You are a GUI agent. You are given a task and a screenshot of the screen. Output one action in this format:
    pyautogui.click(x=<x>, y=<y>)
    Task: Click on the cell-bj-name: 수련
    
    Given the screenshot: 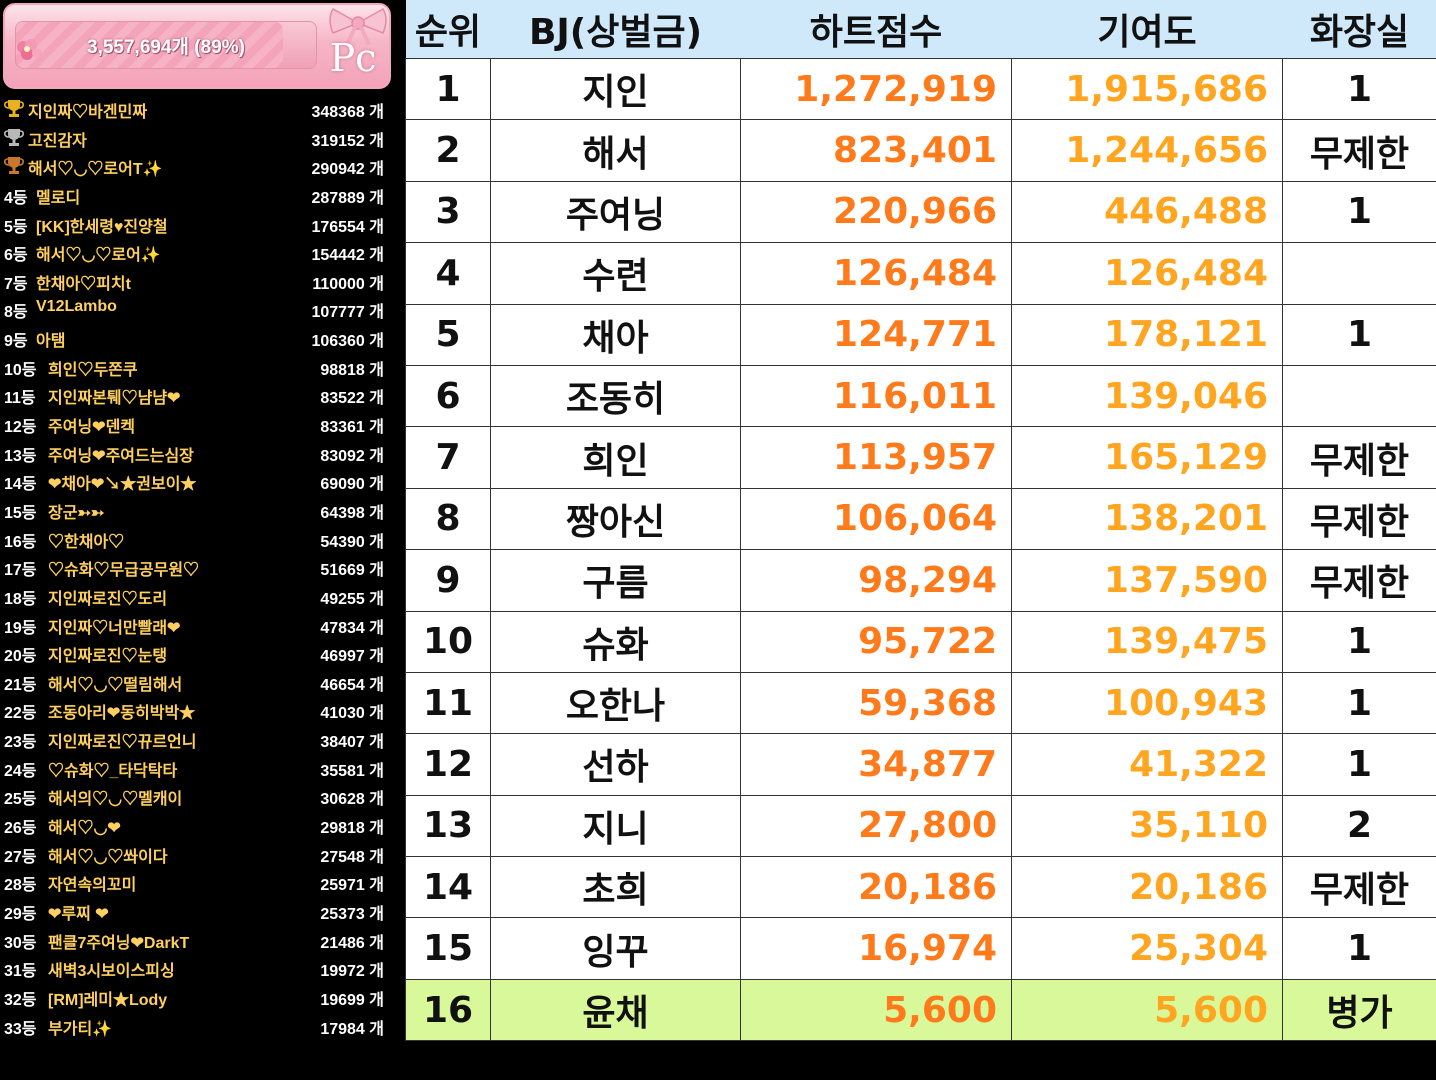 What is the action you would take?
    pyautogui.click(x=615, y=273)
    